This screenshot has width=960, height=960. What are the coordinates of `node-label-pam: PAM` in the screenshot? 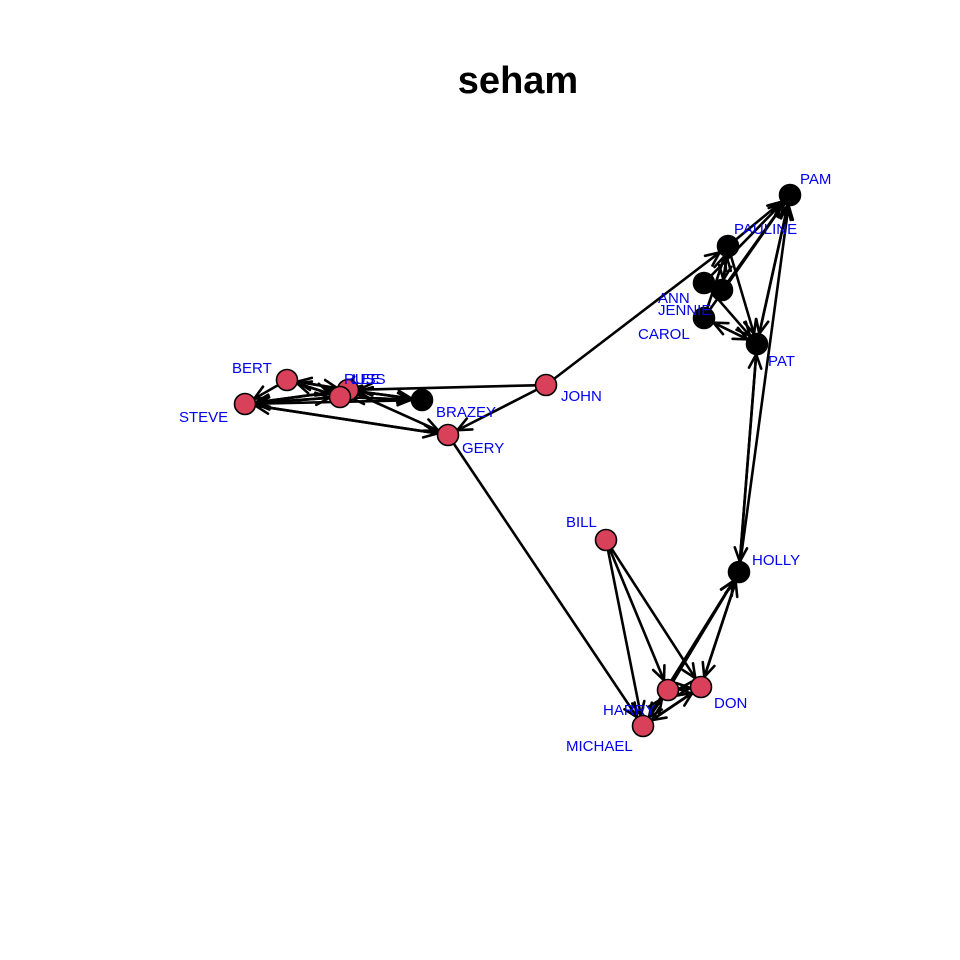 It's located at (815, 179).